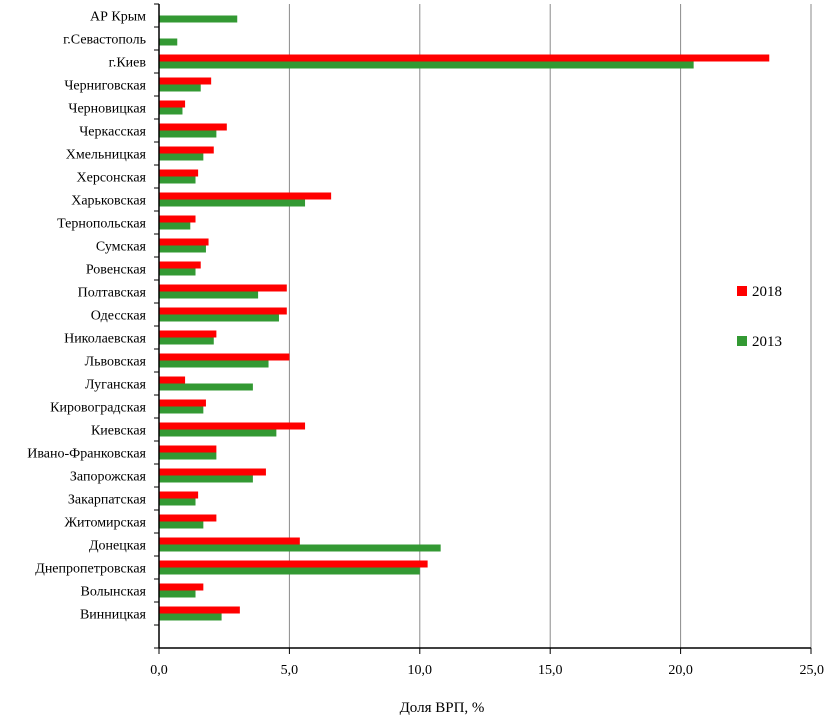 This screenshot has width=827, height=719. I want to click on category-label-25: Волынская, so click(114, 592).